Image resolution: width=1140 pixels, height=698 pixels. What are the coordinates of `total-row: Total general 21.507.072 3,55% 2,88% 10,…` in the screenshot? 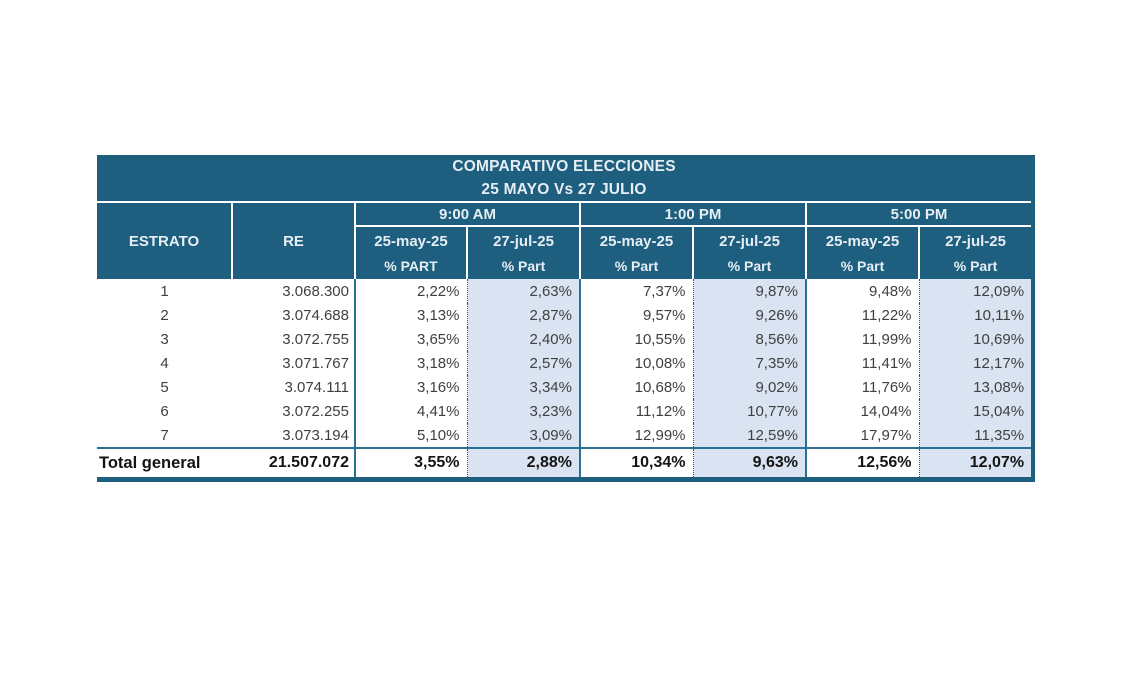 It's located at (564, 462).